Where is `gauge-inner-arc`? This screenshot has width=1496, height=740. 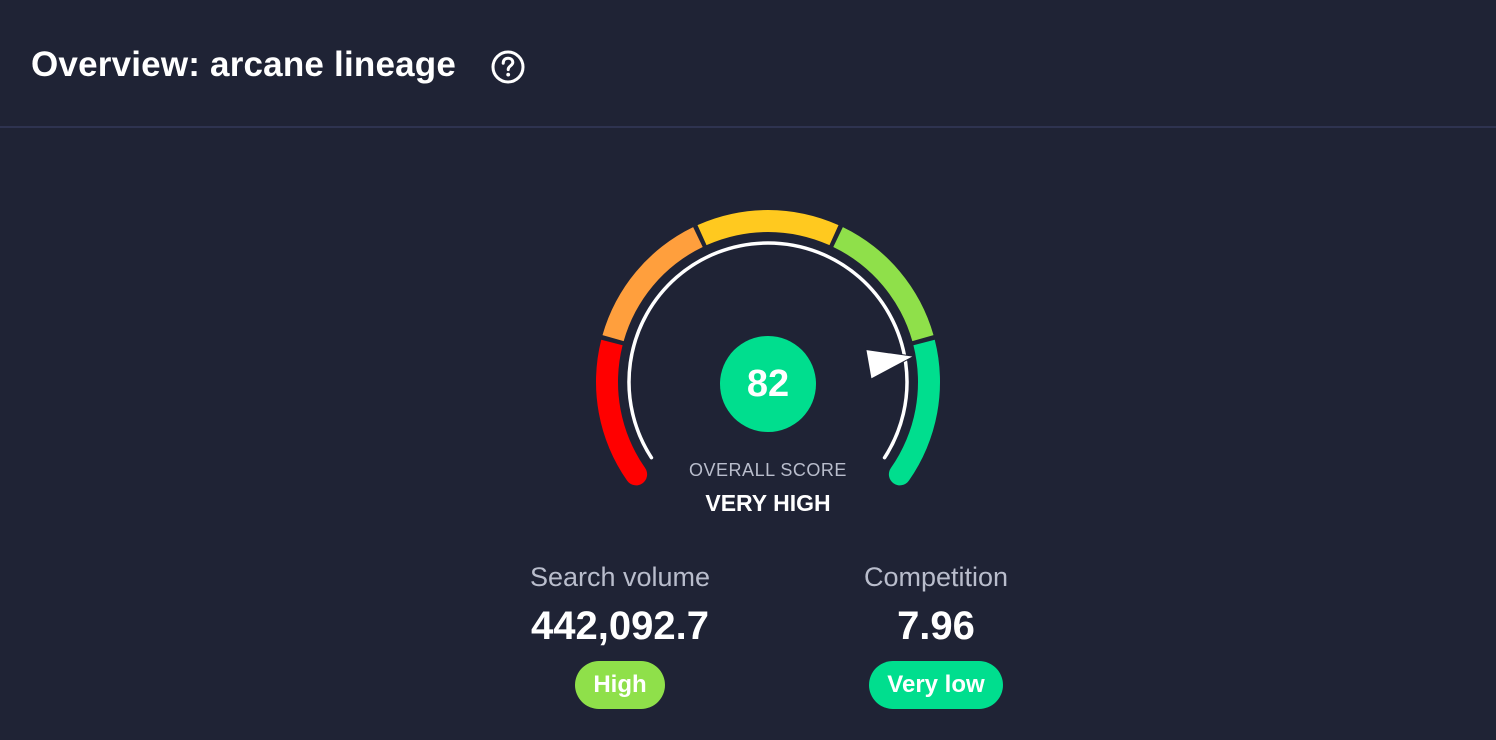 gauge-inner-arc is located at coordinates (768, 350).